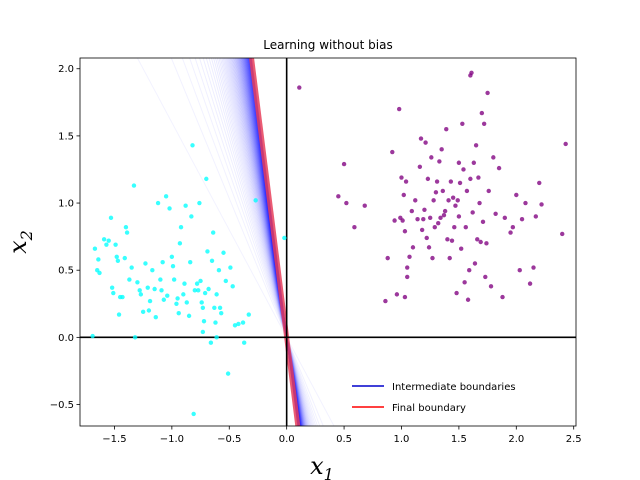 This screenshot has width=640, height=480. What do you see at coordinates (454, 387) in the screenshot?
I see `legend-label-intermediate: Intermediate boundaries` at bounding box center [454, 387].